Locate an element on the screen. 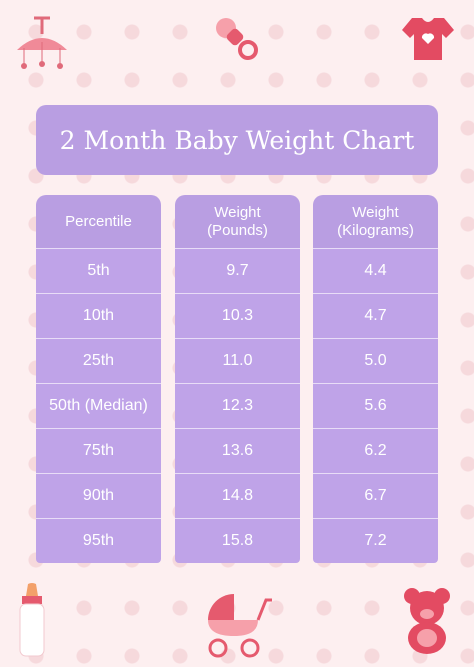  table-cell: 11.0 is located at coordinates (237, 360).